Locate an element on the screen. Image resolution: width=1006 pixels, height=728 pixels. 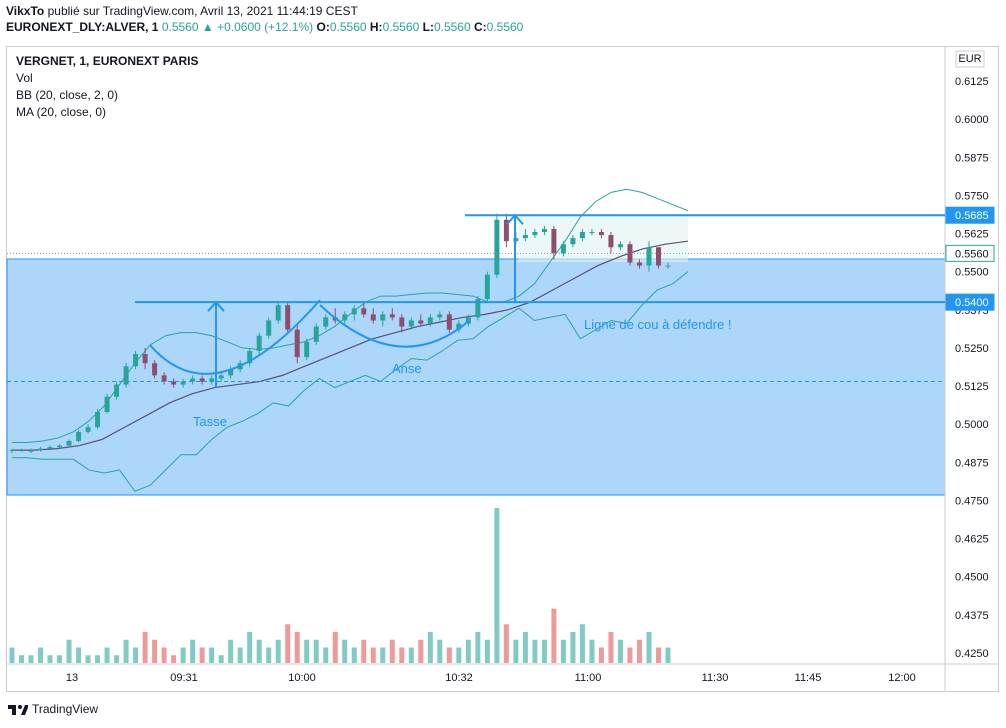
ohlc-open: 0.5560 is located at coordinates (348, 27).